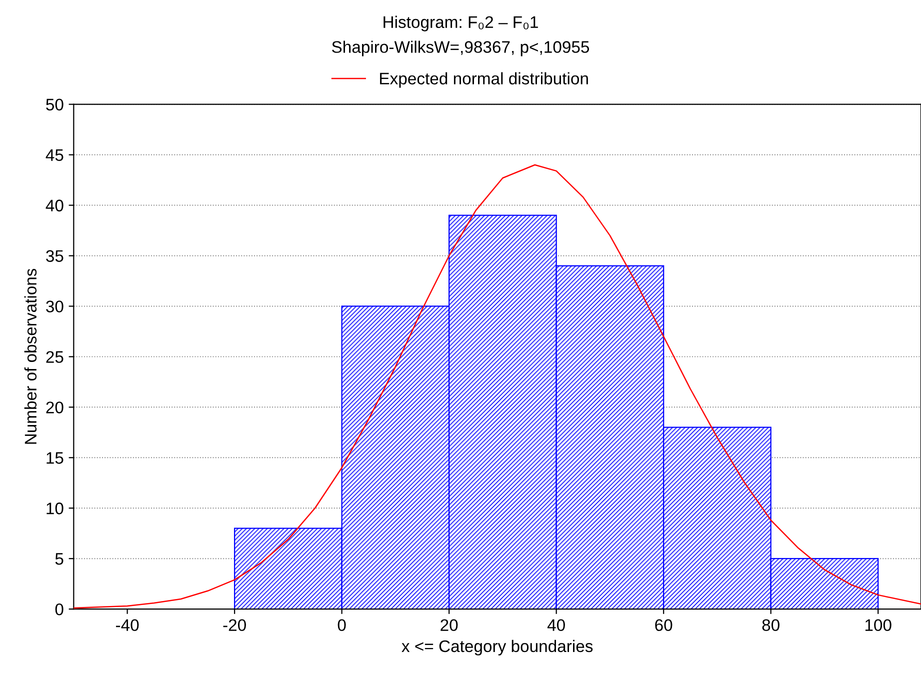 The width and height of the screenshot is (921, 673). What do you see at coordinates (55, 508) in the screenshot?
I see `y-tick-label: 10` at bounding box center [55, 508].